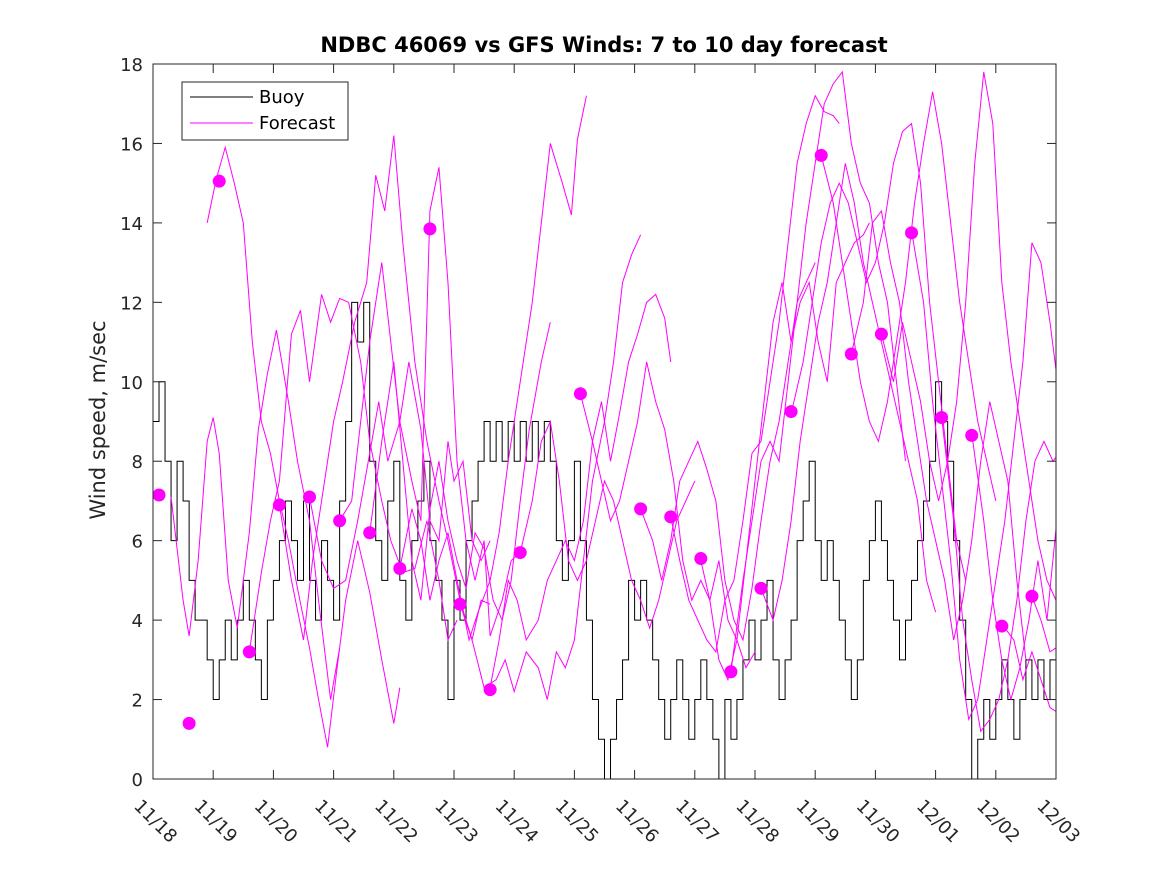  Describe the element at coordinates (818, 822) in the screenshot. I see `x-tick-label: 11/29` at that location.